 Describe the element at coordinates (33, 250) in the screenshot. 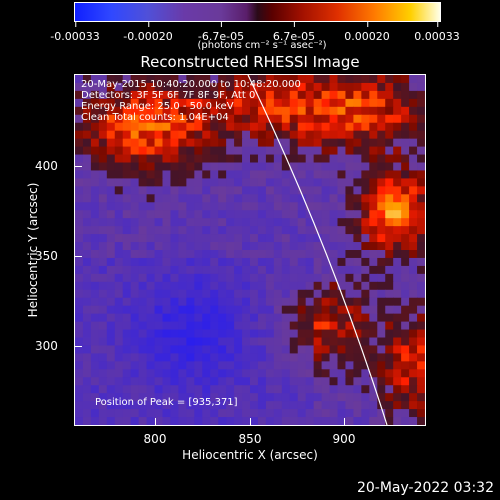

I see `y-axis-label: Heliocentric Y (arcsec)` at that location.